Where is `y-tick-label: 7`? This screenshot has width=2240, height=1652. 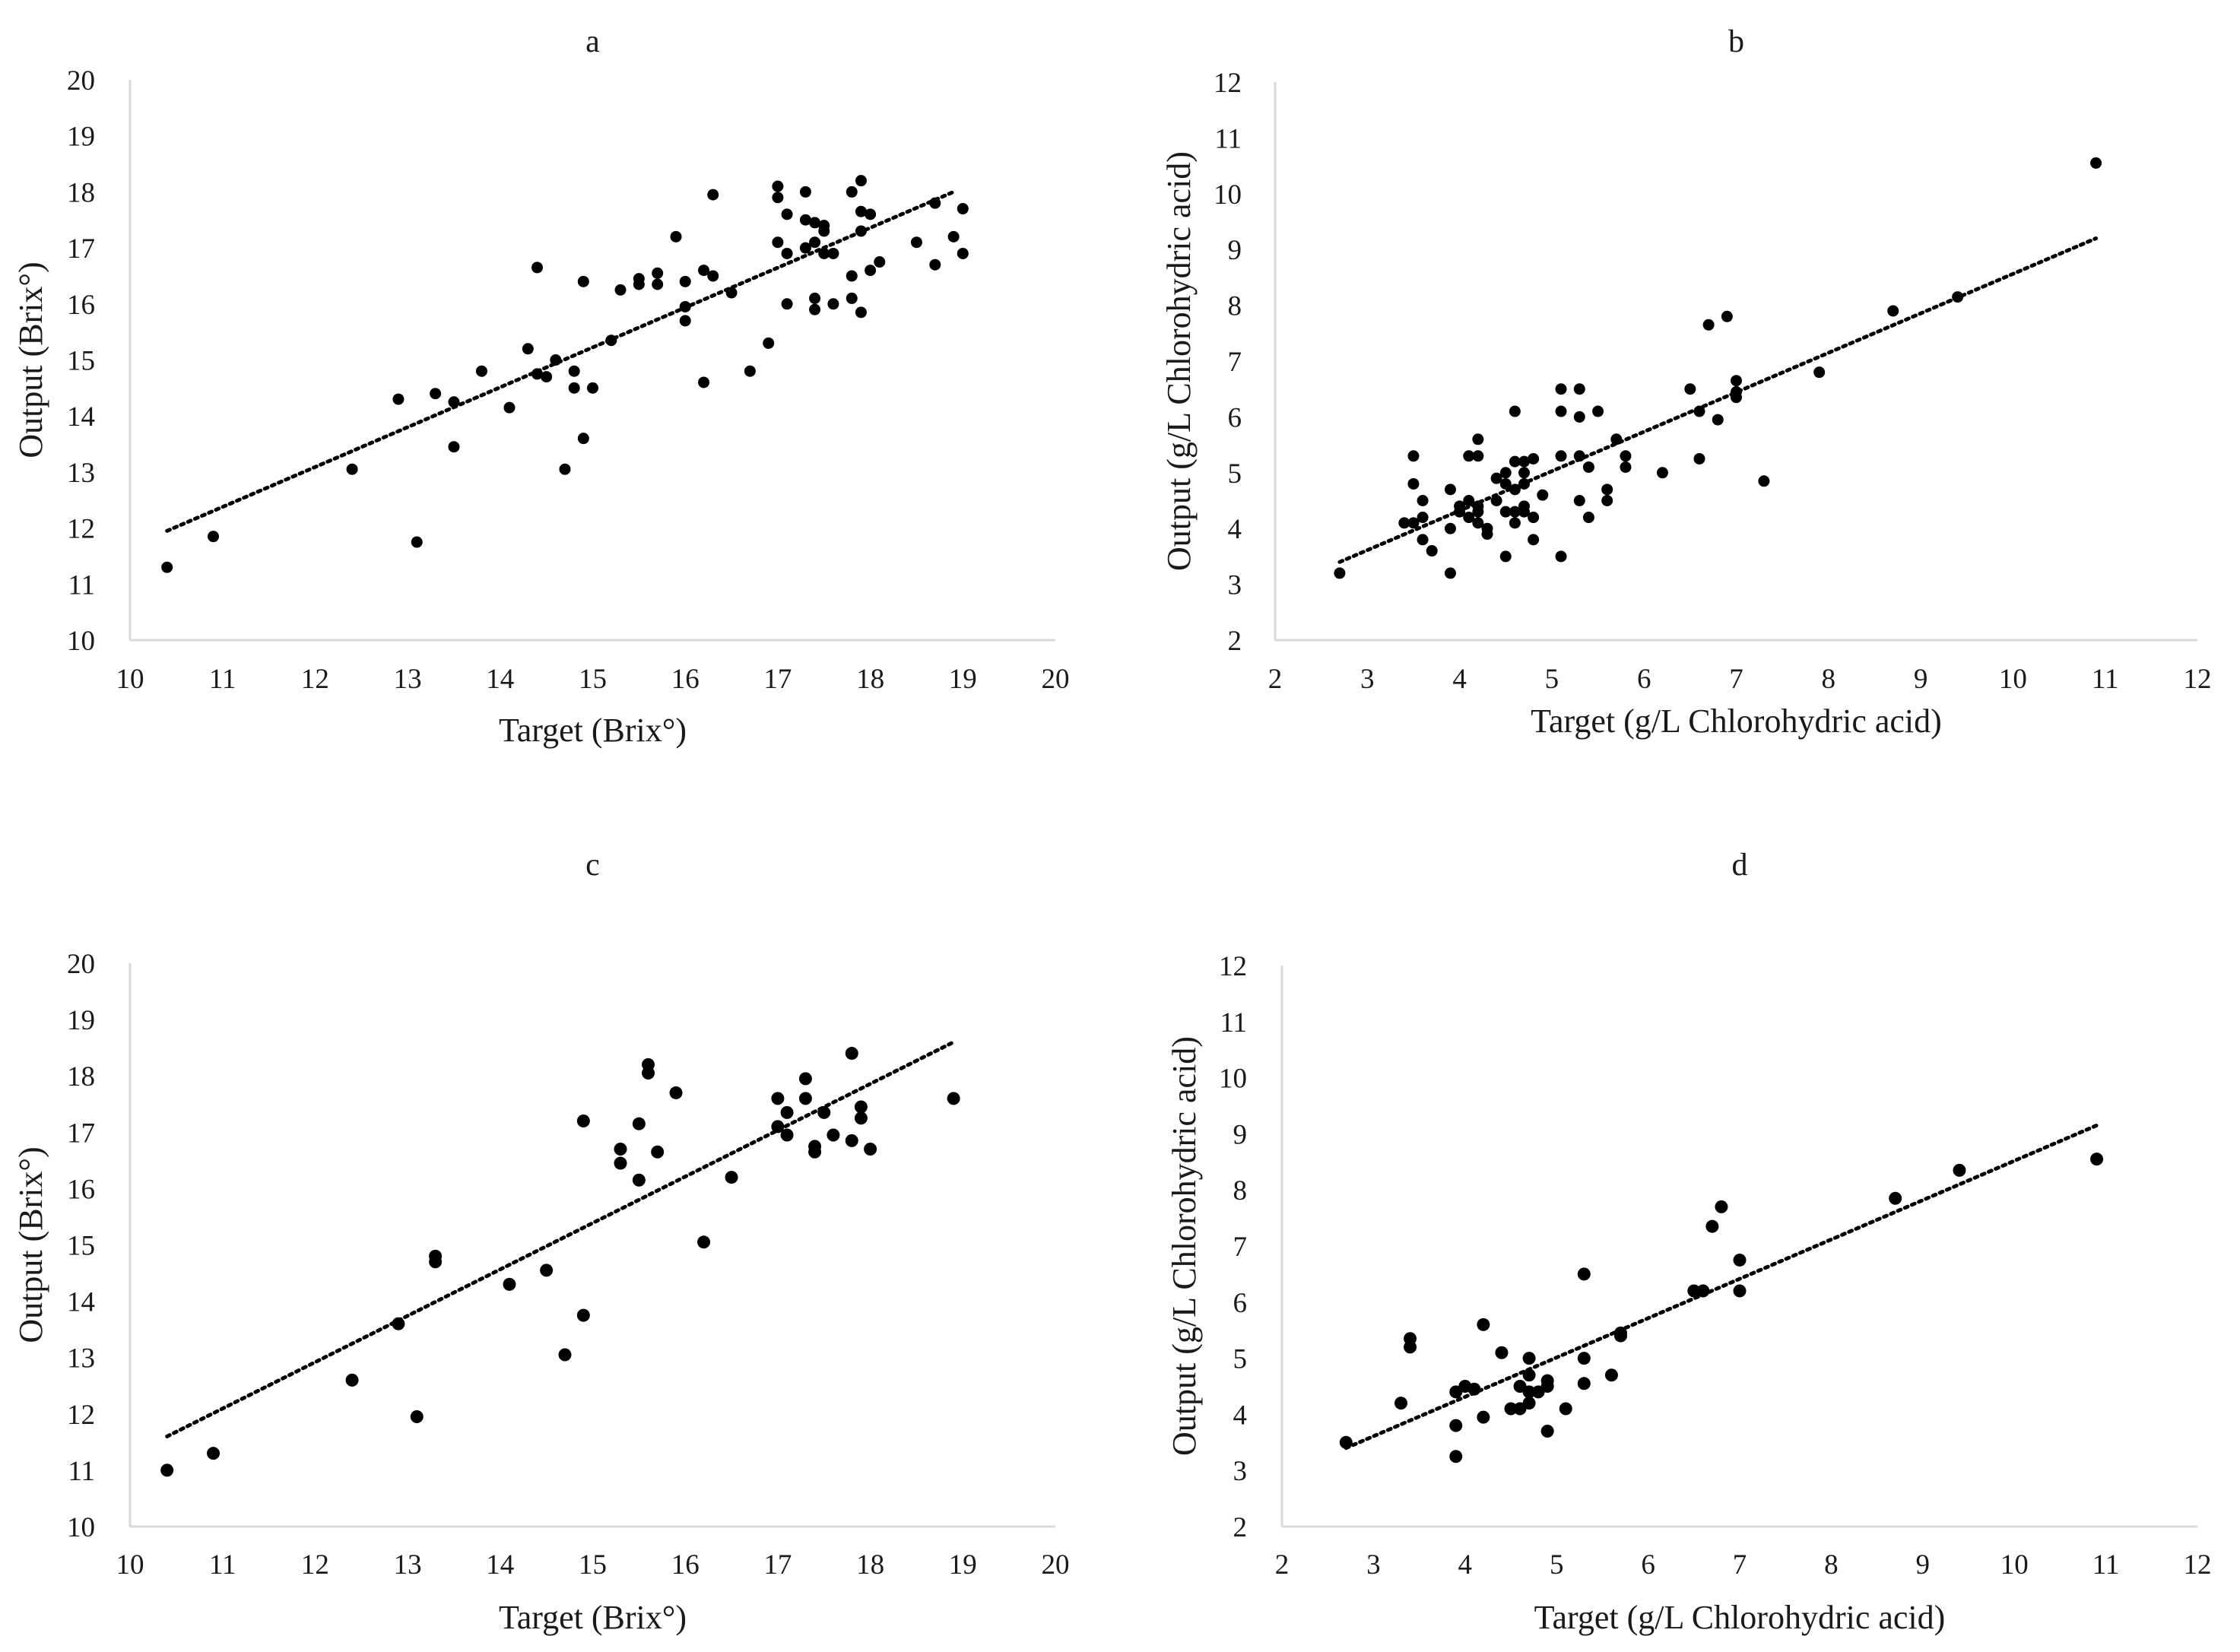
y-tick-label: 7 is located at coordinates (1235, 362).